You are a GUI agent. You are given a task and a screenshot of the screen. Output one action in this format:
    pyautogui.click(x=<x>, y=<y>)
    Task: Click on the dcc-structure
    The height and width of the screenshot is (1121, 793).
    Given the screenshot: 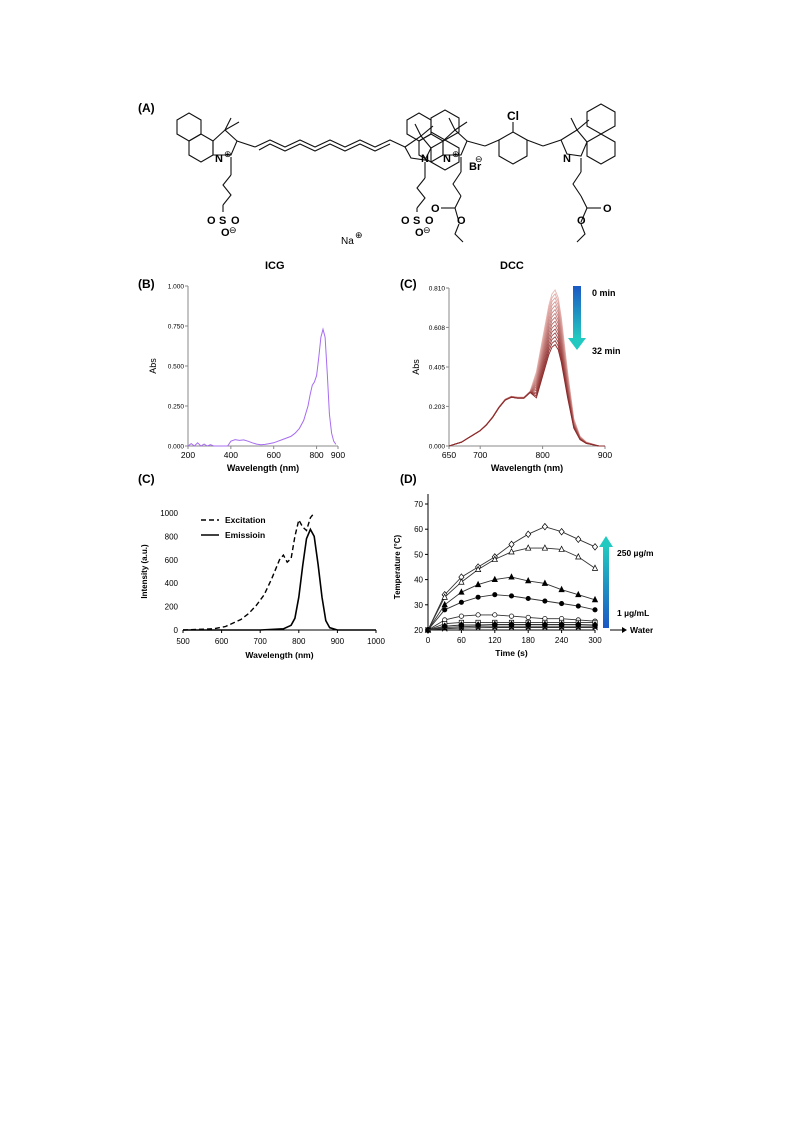 What is the action you would take?
    pyautogui.click(x=511, y=173)
    